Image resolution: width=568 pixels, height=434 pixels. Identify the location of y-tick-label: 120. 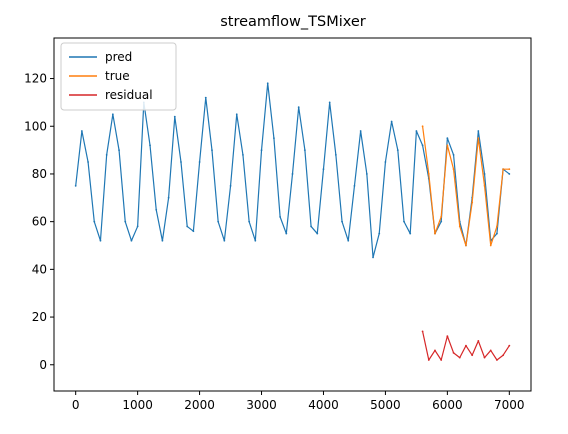
(35, 79).